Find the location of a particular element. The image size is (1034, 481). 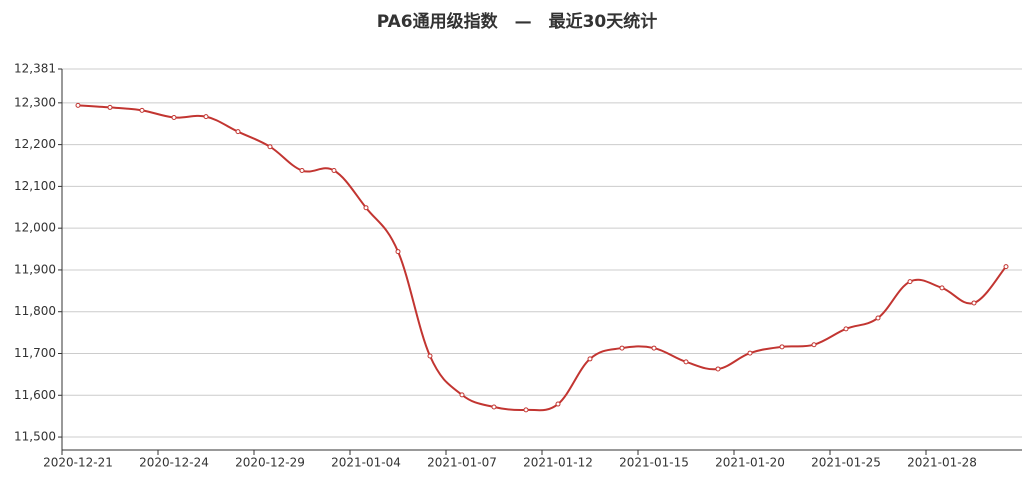

y-tick-label: 11,900 is located at coordinates (35, 269).